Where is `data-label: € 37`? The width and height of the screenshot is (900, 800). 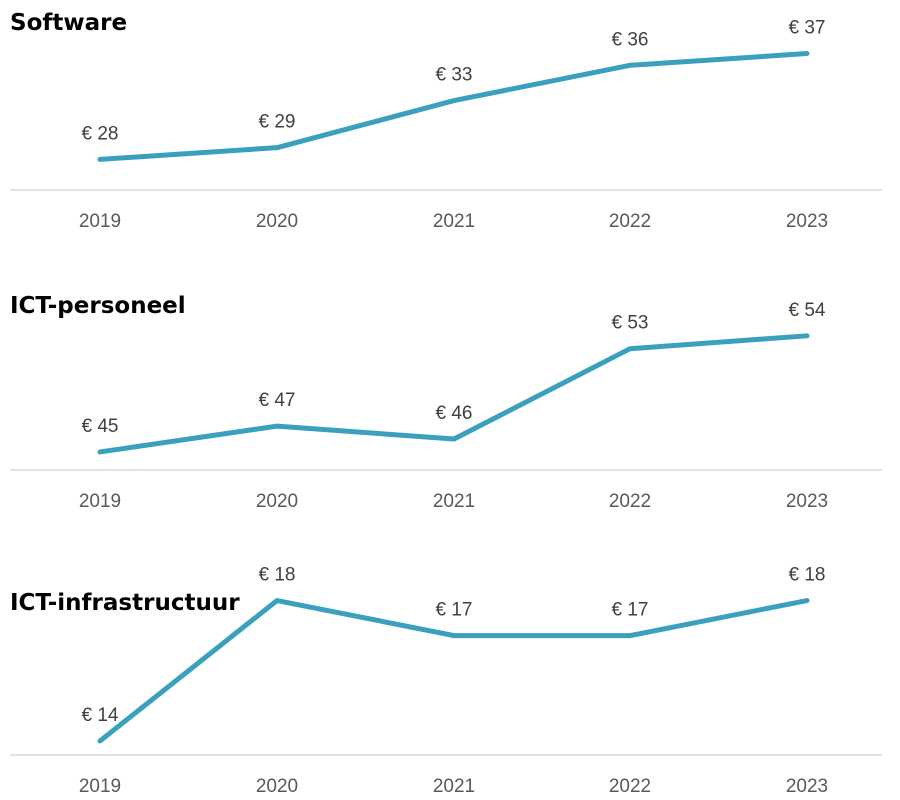
data-label: € 37 is located at coordinates (807, 28).